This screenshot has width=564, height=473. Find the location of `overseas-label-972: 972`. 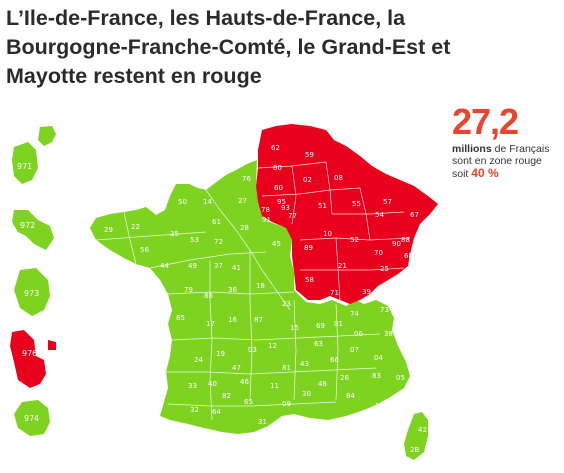

overseas-label-972: 972 is located at coordinates (27, 225).